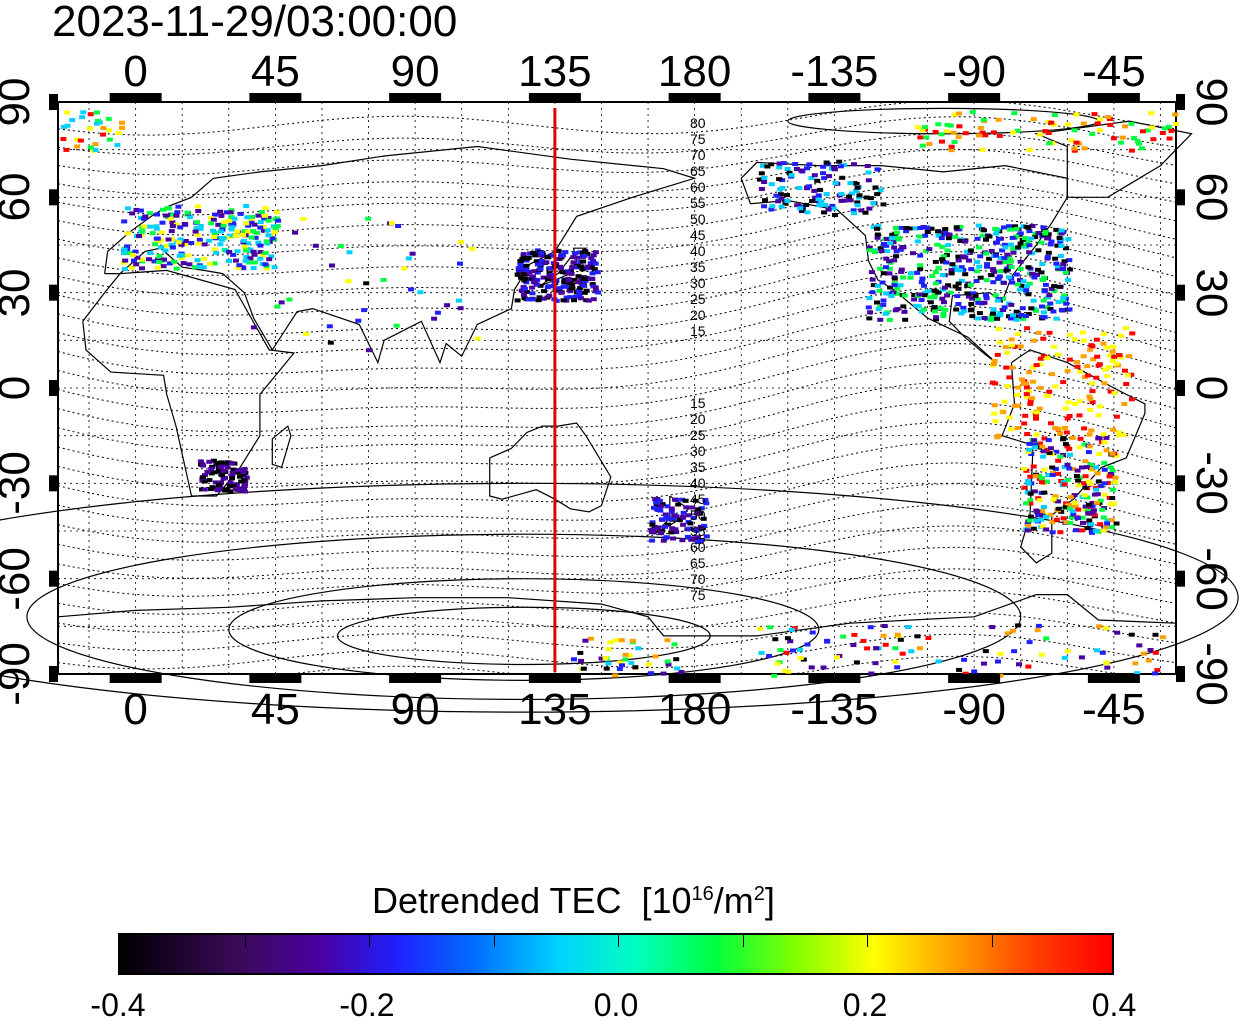  Describe the element at coordinates (666, 900) in the screenshot. I see `colorbar-unit-prefix: [10` at that location.